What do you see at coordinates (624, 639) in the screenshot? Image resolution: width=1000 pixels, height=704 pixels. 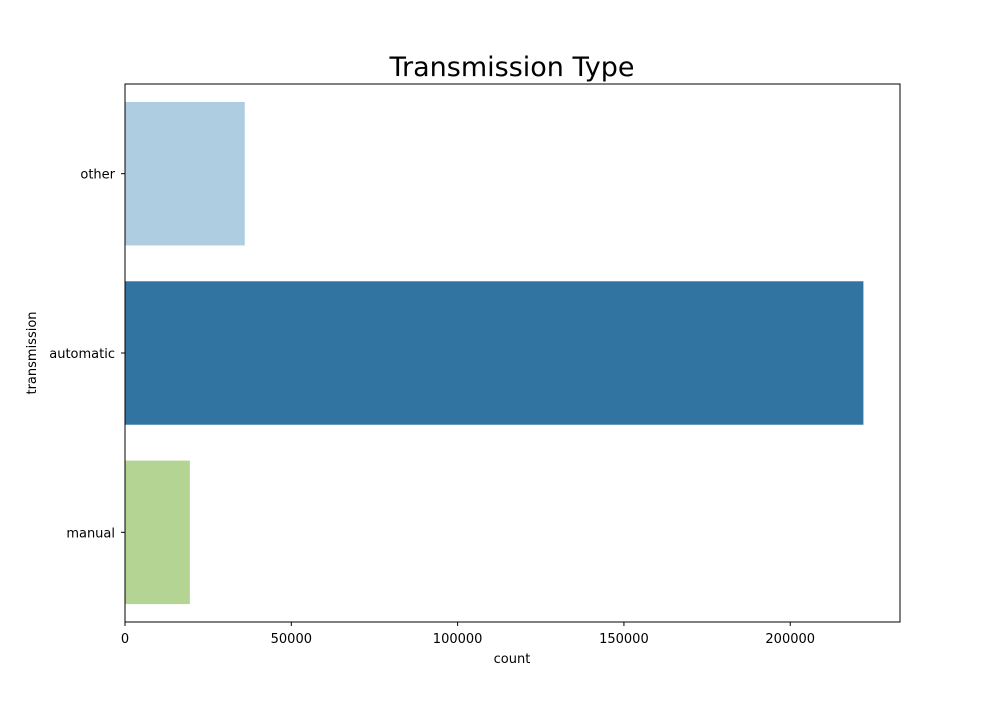 I see `x-tick-label: 150000` at bounding box center [624, 639].